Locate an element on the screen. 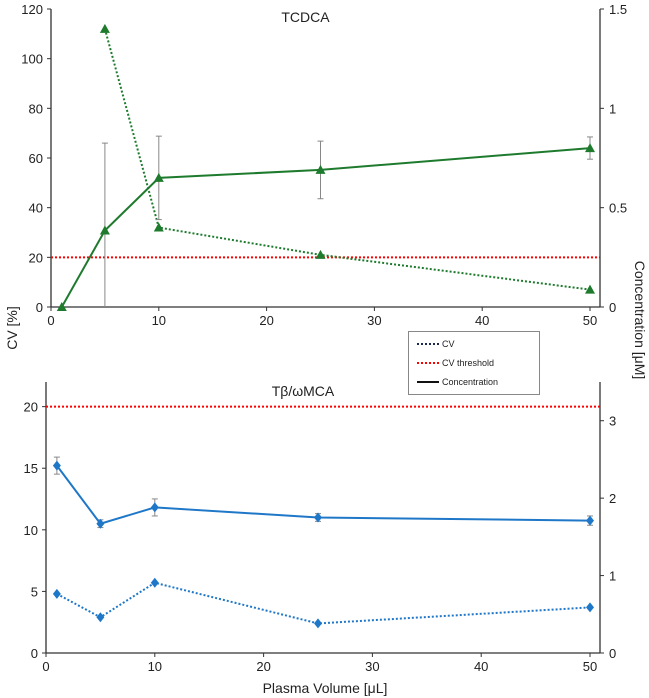 The height and width of the screenshot is (698, 649). legend-item-concentration: Concentration is located at coordinates (457, 382).